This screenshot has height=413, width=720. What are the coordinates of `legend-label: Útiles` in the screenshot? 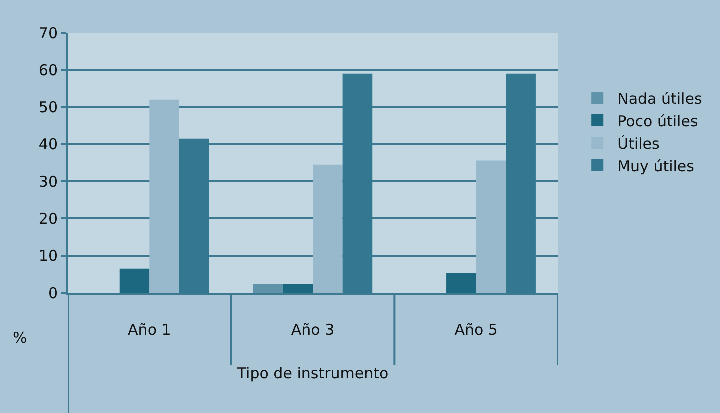 It's located at (639, 143).